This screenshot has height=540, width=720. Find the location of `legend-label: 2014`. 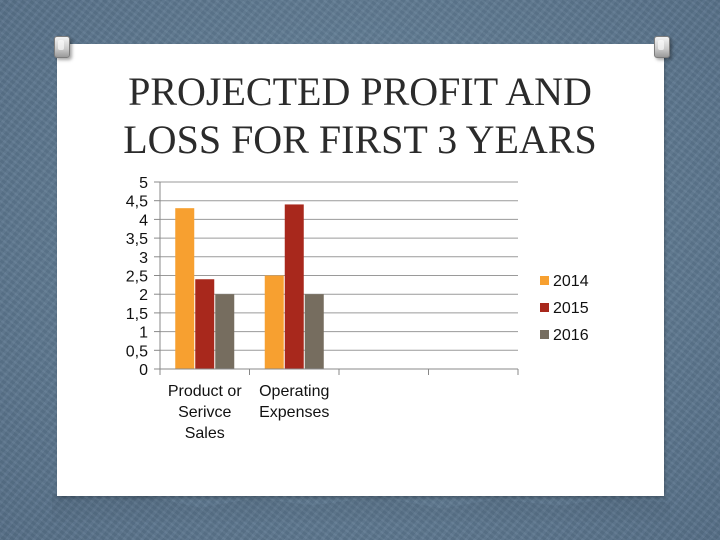

legend-label: 2014 is located at coordinates (571, 281).